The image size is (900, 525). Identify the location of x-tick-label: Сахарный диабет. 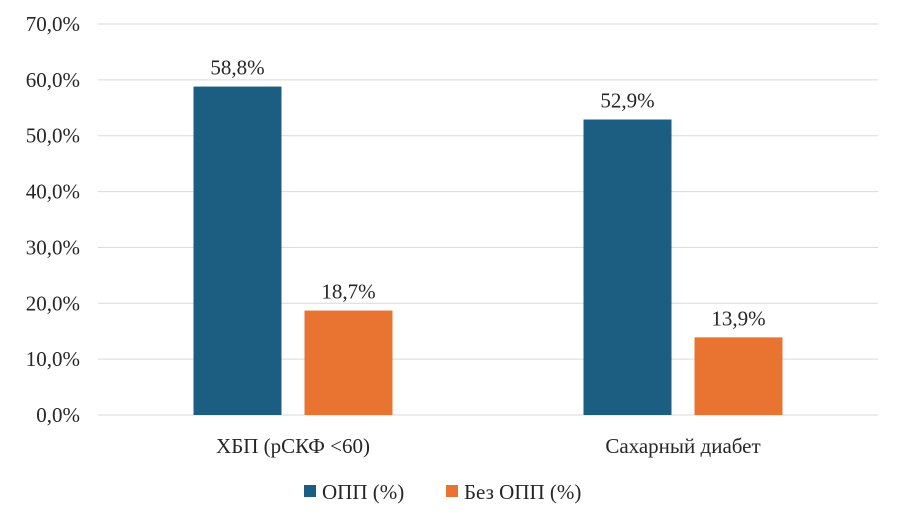
(682, 446).